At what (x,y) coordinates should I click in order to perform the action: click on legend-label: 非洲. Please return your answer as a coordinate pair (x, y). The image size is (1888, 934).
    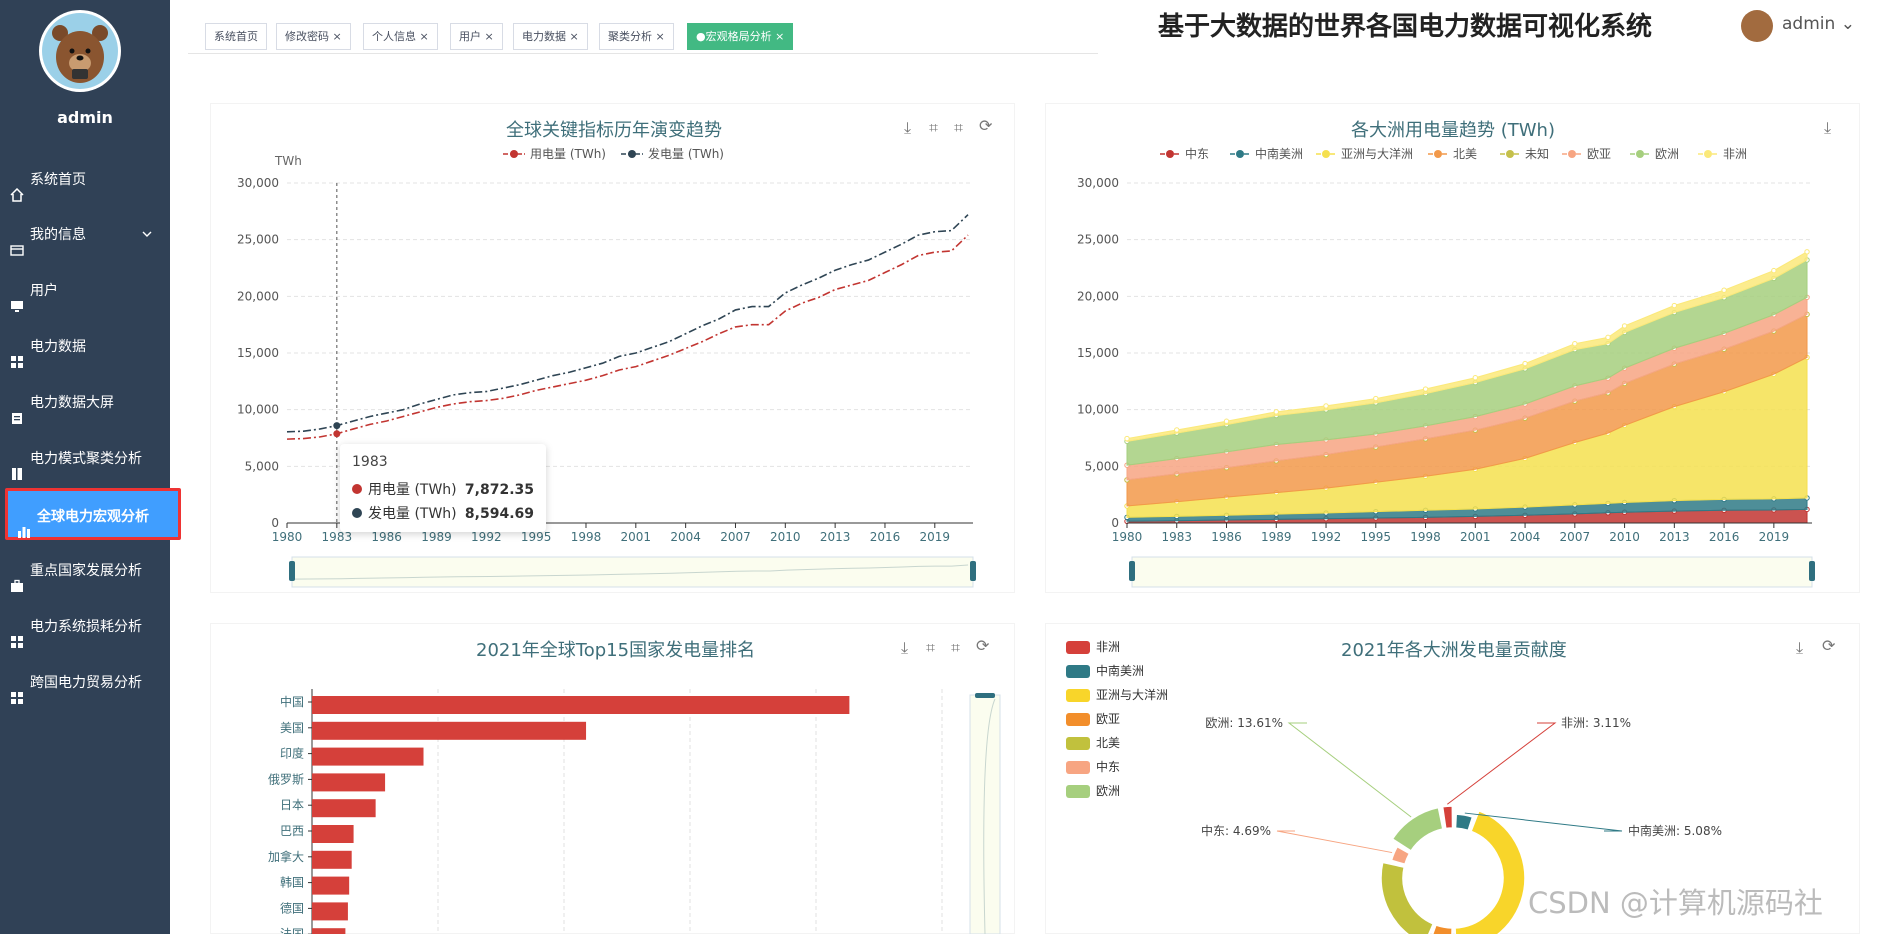
    Looking at the image, I should click on (1735, 154).